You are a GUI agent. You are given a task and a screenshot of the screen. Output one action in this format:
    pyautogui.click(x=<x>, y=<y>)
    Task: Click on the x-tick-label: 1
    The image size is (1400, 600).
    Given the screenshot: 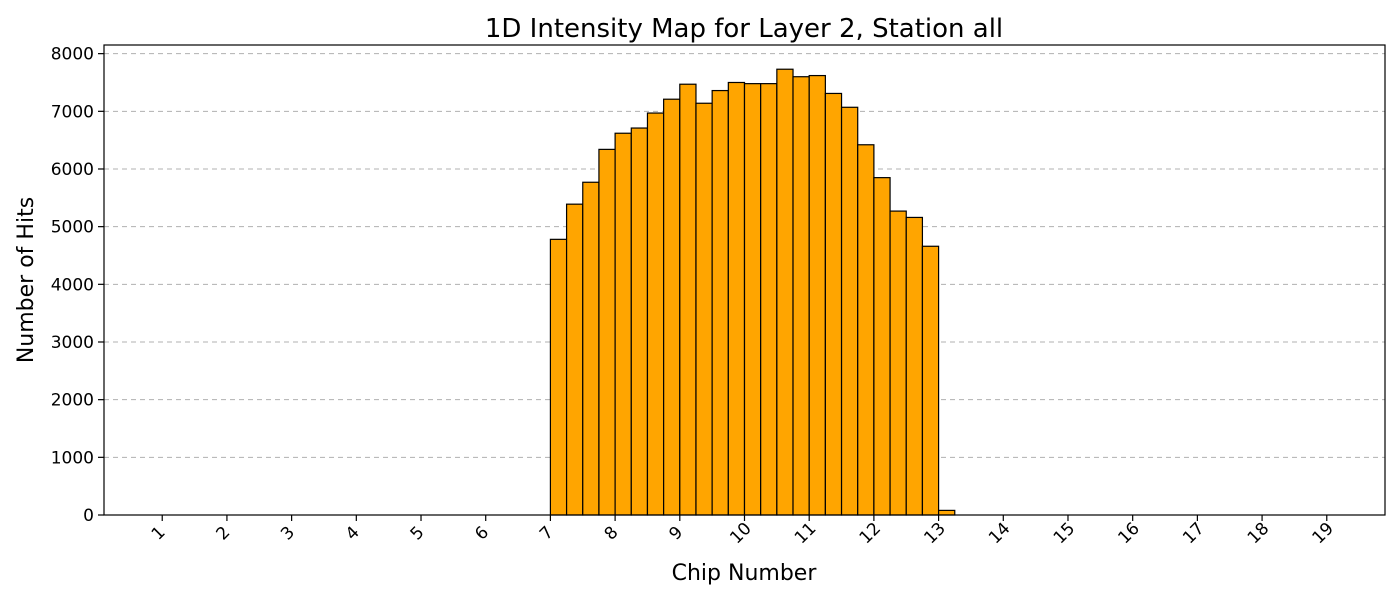 What is the action you would take?
    pyautogui.click(x=159, y=534)
    